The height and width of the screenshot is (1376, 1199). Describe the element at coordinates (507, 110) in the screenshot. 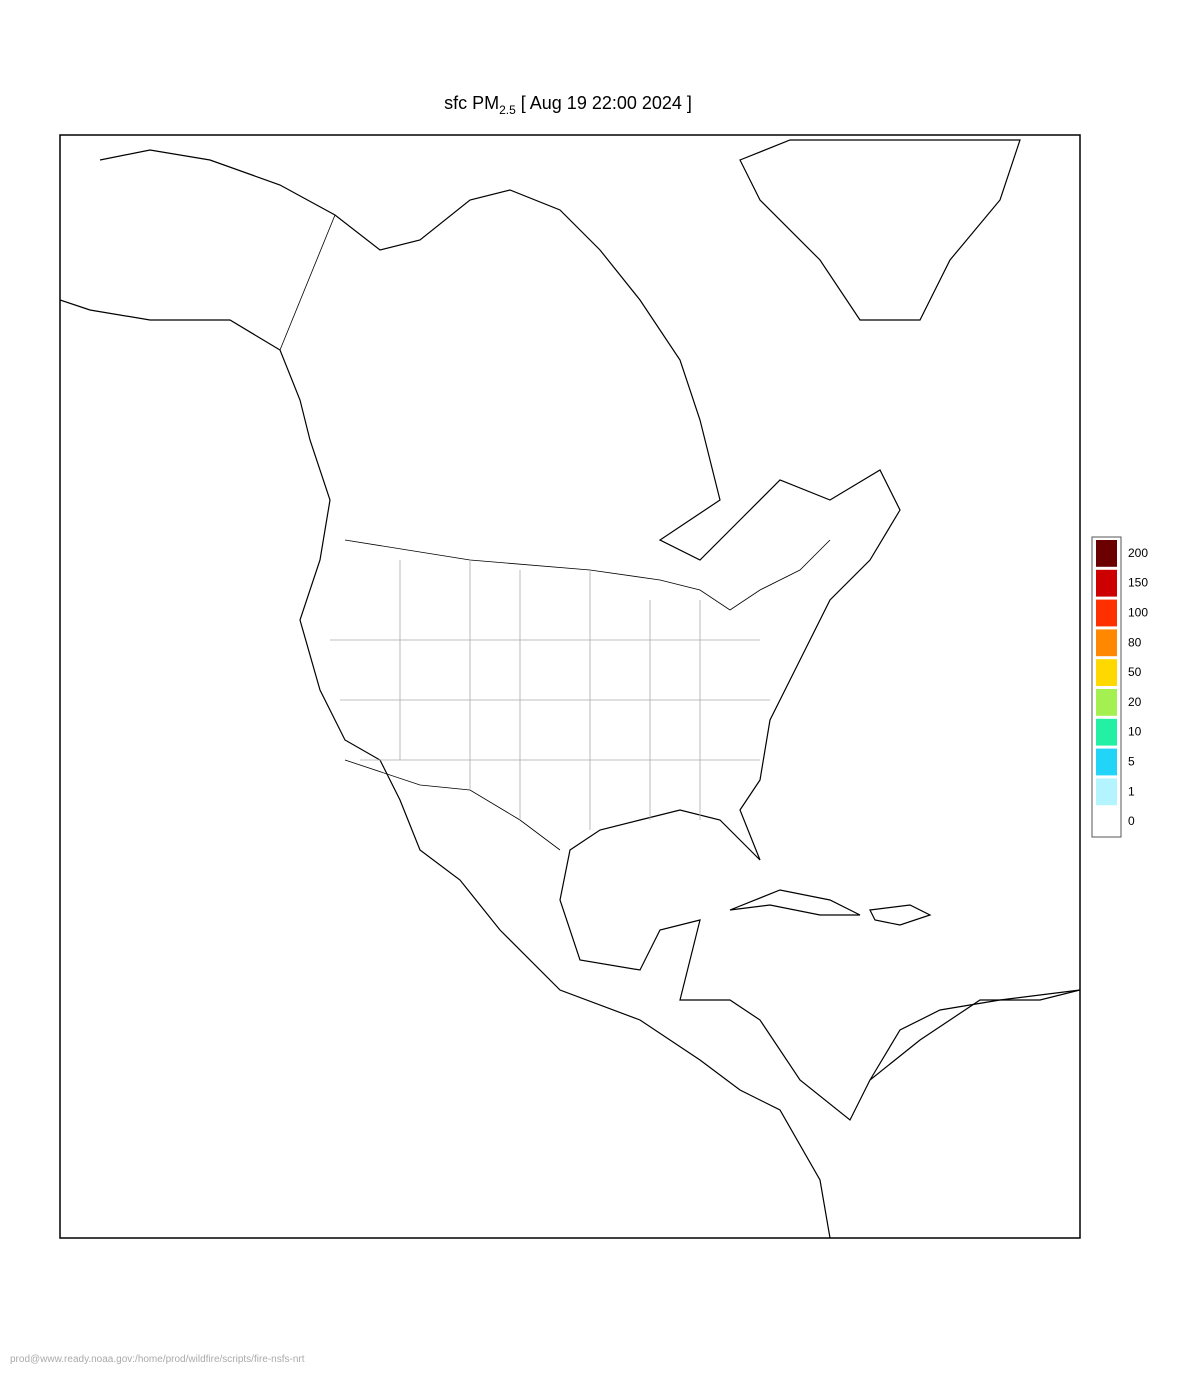

I see `title-subscript: 2.5` at that location.